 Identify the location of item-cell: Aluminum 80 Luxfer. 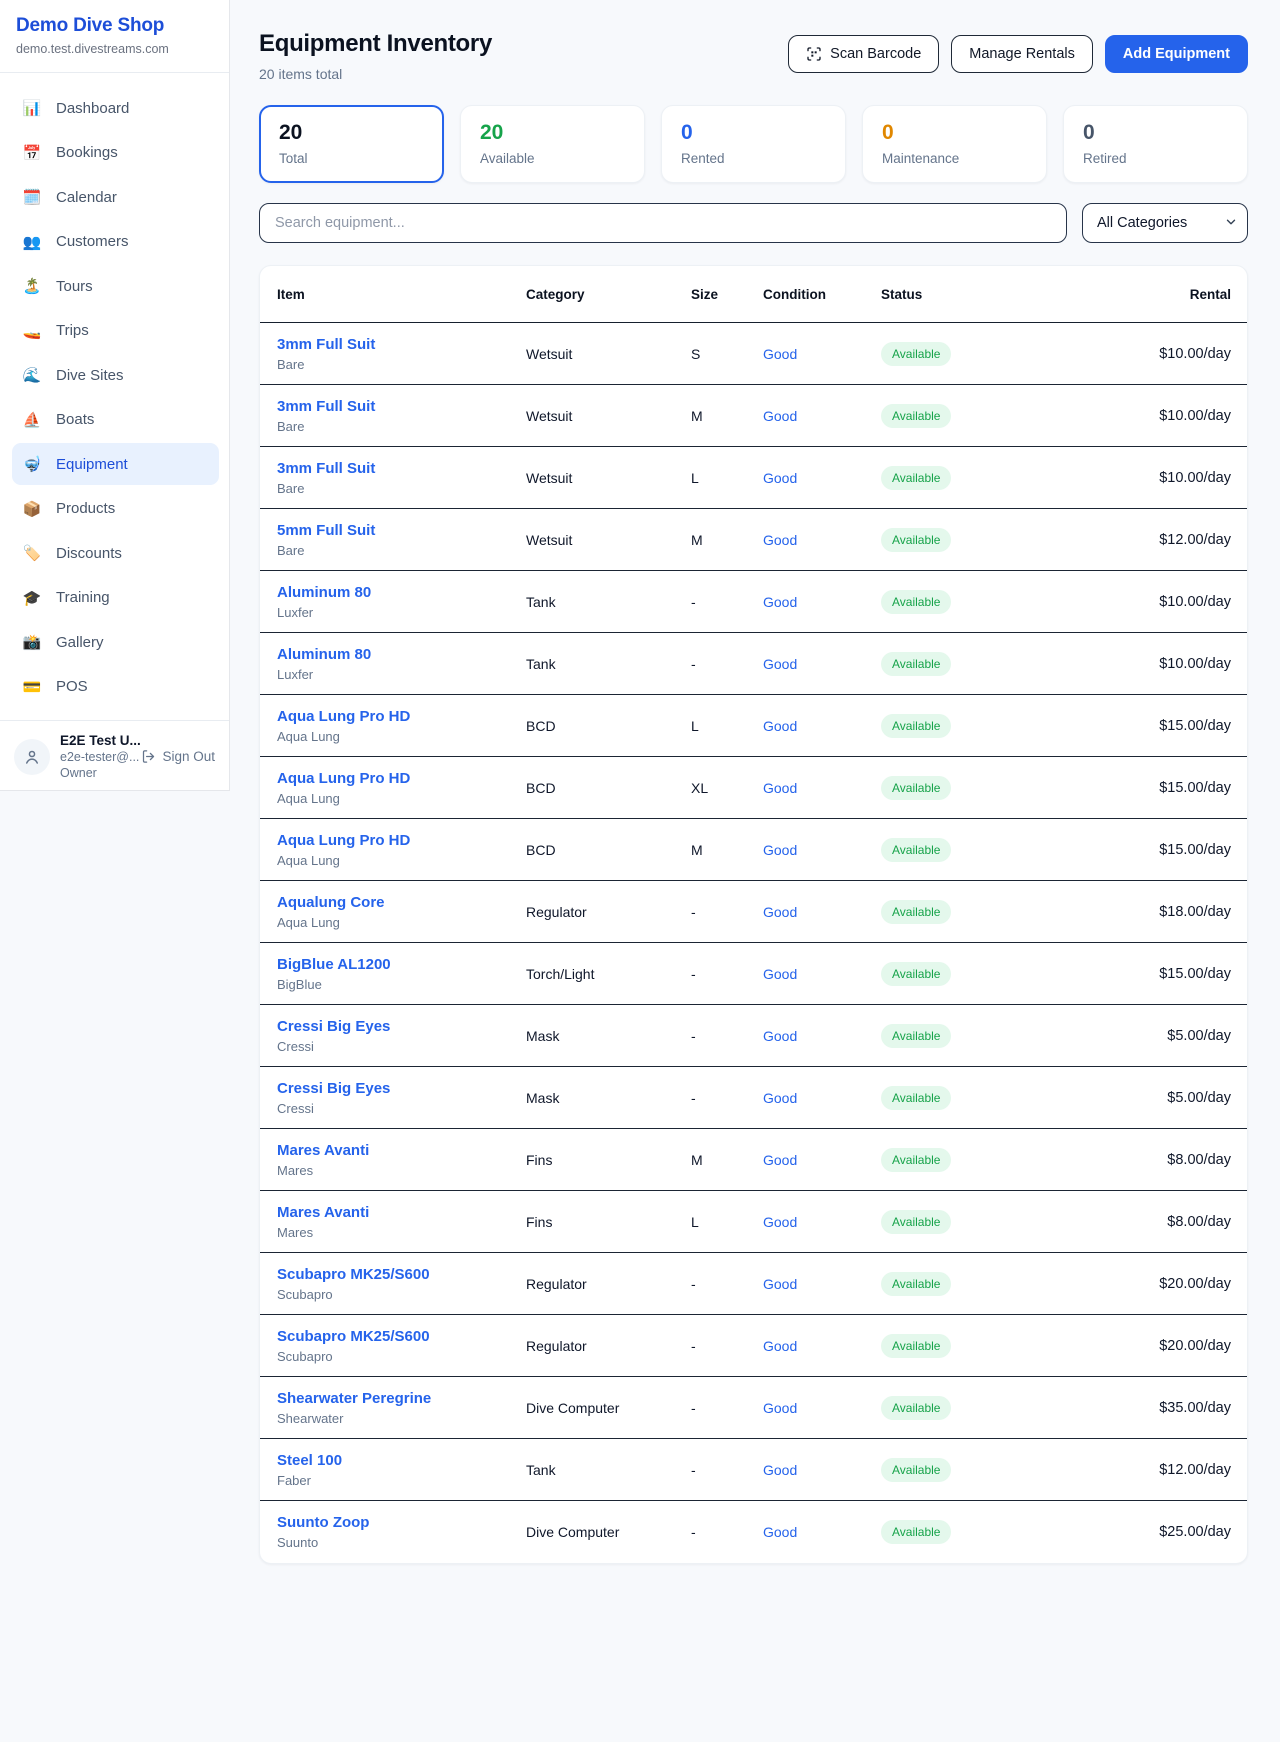
(401, 664).